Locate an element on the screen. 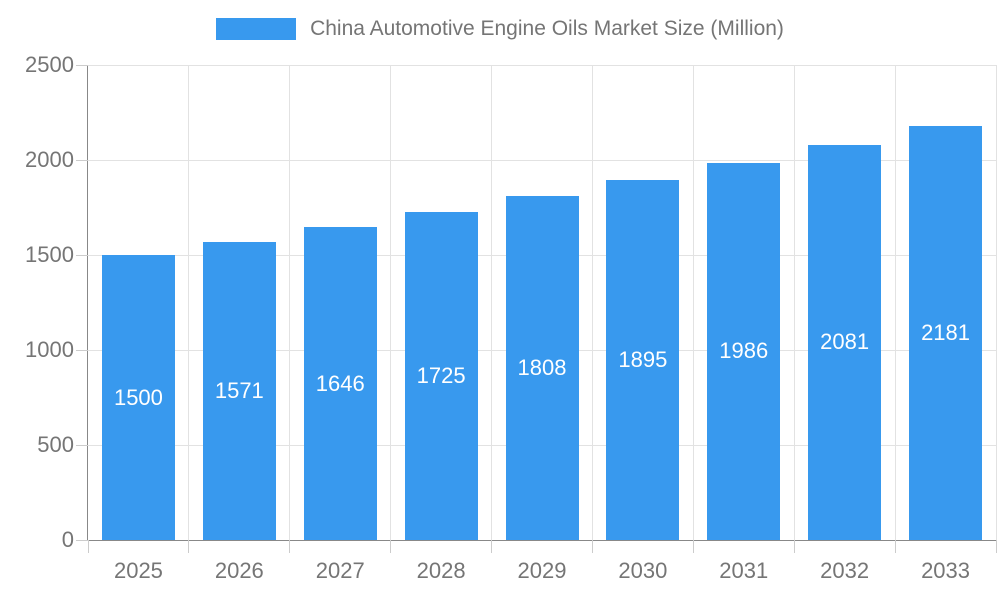 The width and height of the screenshot is (1000, 600). bar-2031 is located at coordinates (744, 351).